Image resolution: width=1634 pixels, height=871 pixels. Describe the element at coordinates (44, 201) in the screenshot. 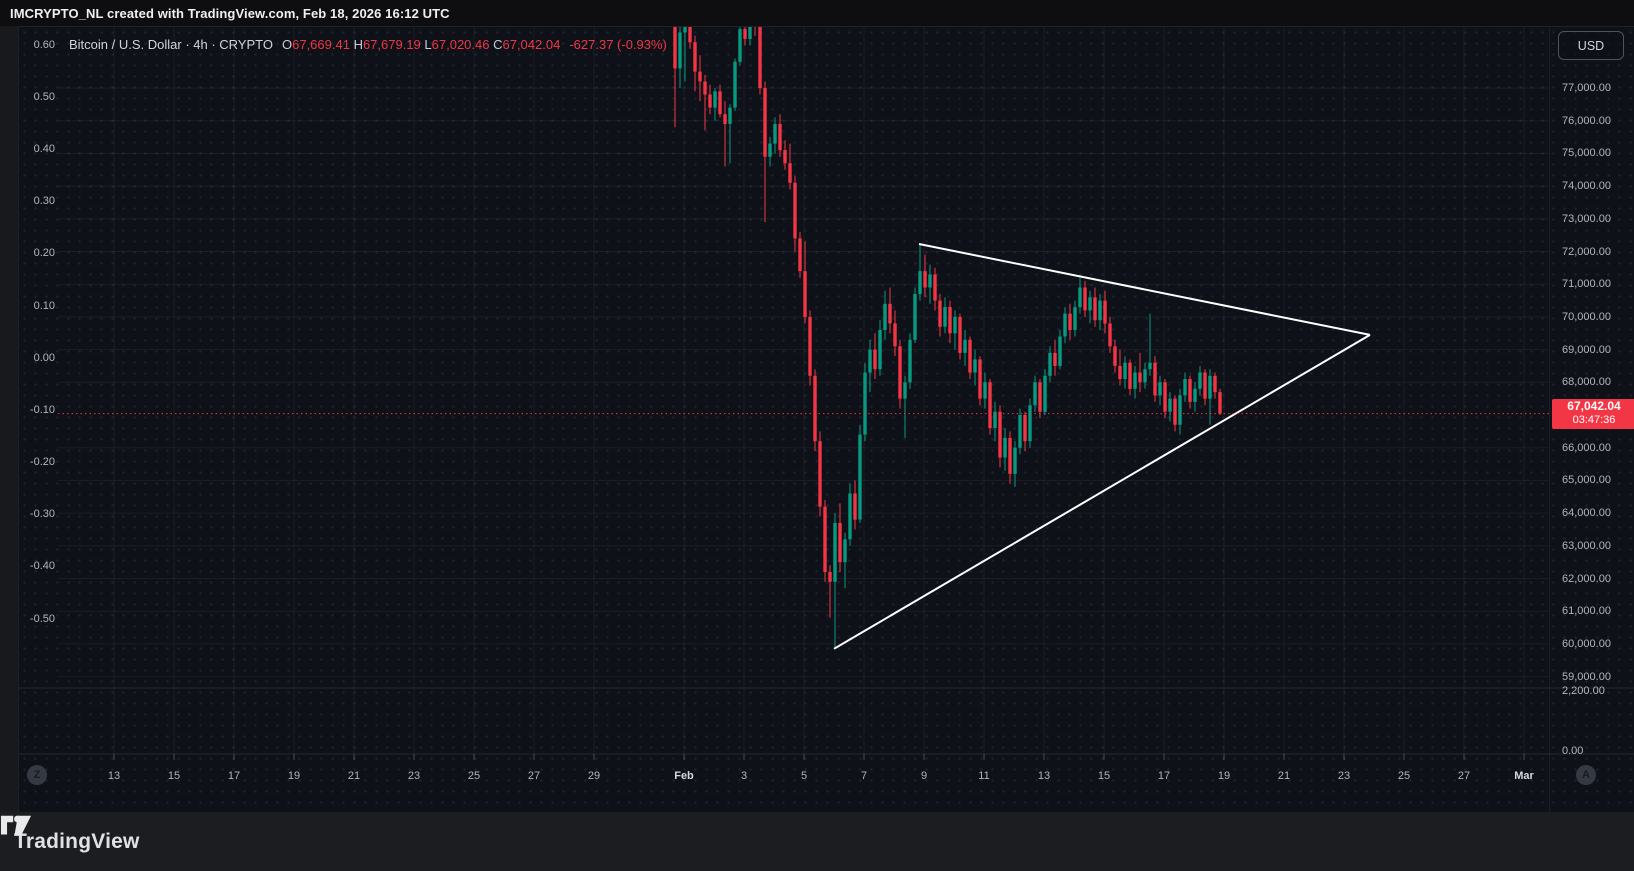

I see `left-axis-tick-label: 0.30` at that location.